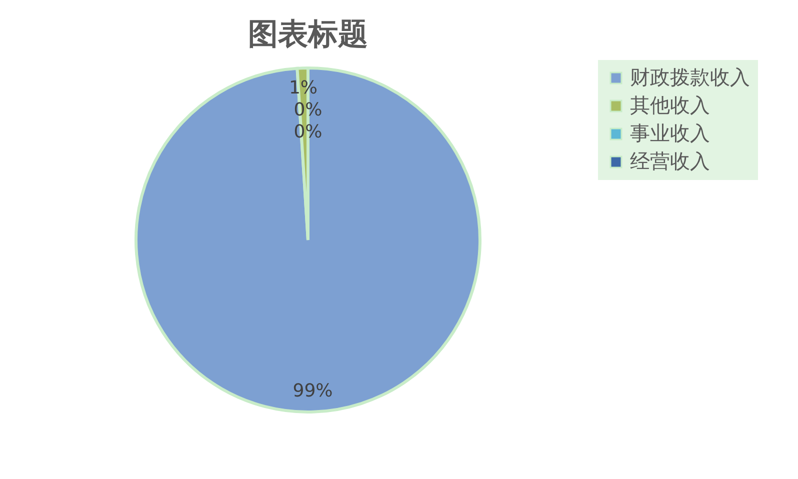  Describe the element at coordinates (670, 133) in the screenshot. I see `legend-label: 事业收入` at that location.